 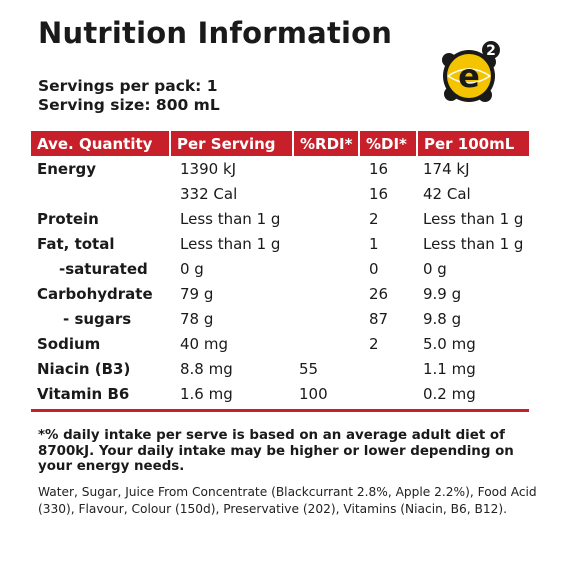 What do you see at coordinates (69, 343) in the screenshot?
I see `row-label: Sodium` at bounding box center [69, 343].